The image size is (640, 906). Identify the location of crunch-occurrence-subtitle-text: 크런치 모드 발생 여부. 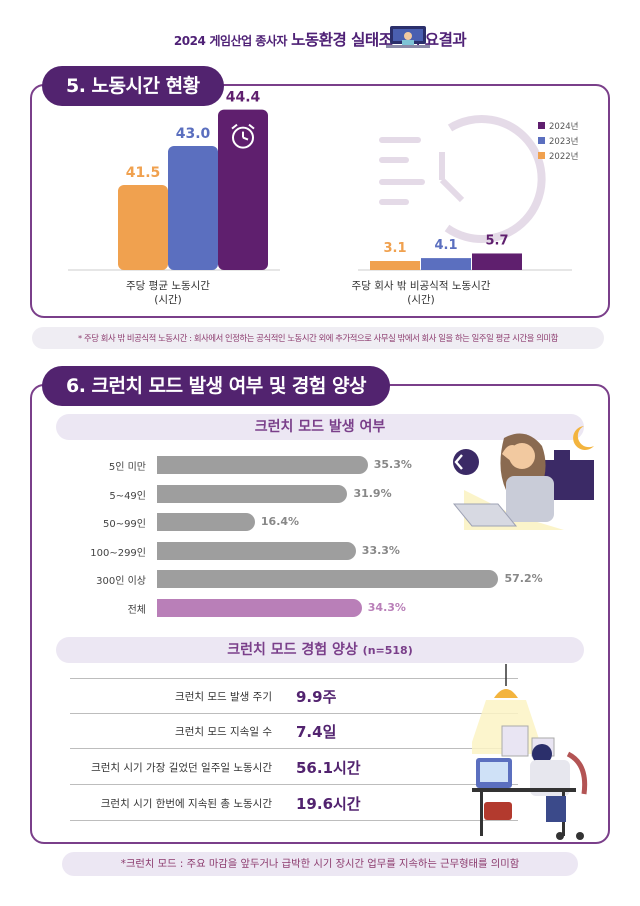
(320, 427).